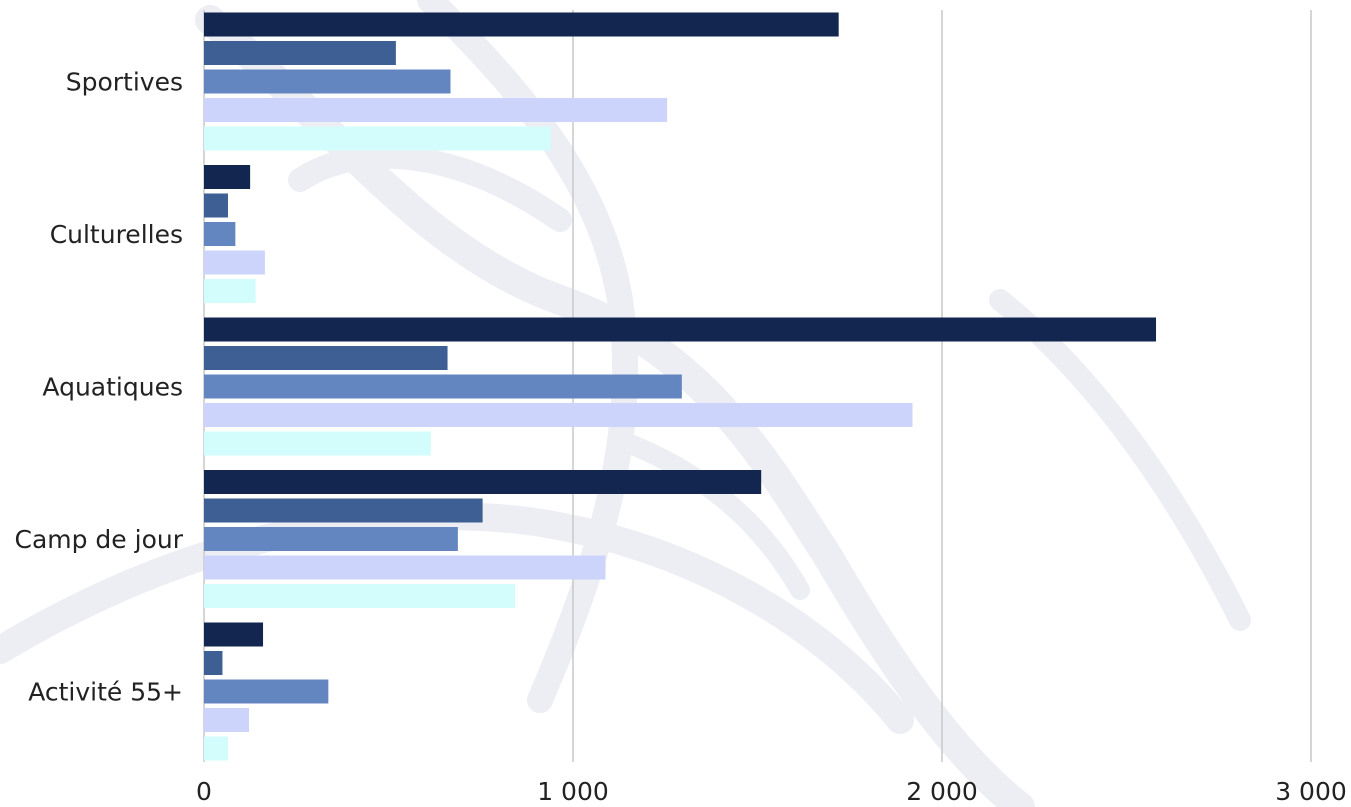 The width and height of the screenshot is (1351, 807). I want to click on category-label: Camp de jour, so click(98, 539).